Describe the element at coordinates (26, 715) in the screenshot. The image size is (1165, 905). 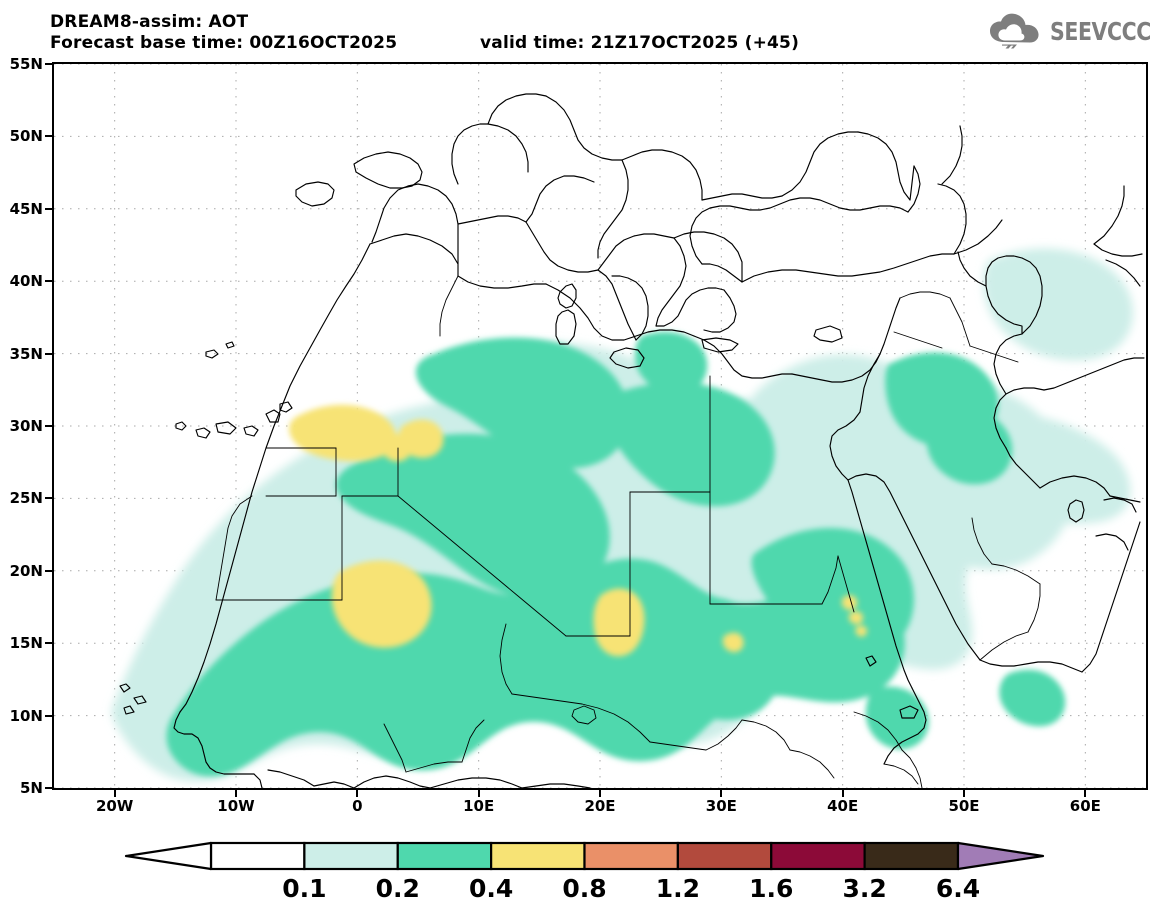
I see `y-axis-tick-label: 10N` at that location.